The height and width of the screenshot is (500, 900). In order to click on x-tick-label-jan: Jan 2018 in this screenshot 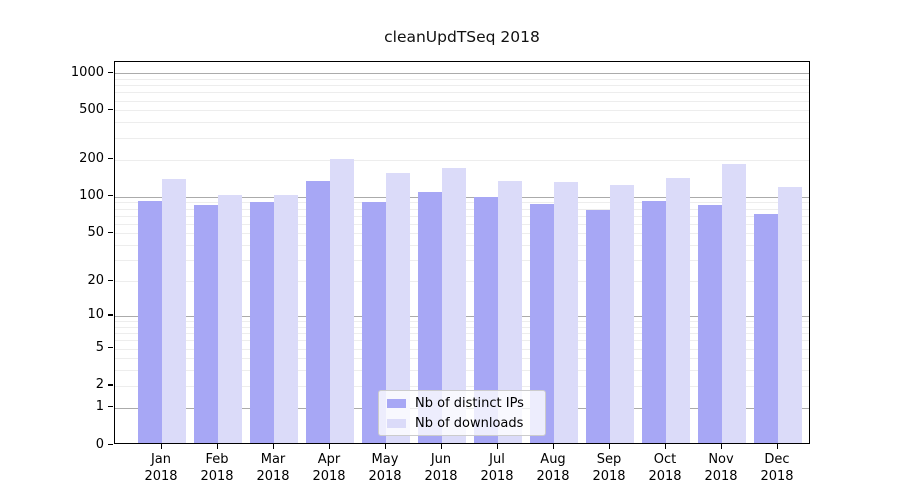, I will do `click(161, 468)`.